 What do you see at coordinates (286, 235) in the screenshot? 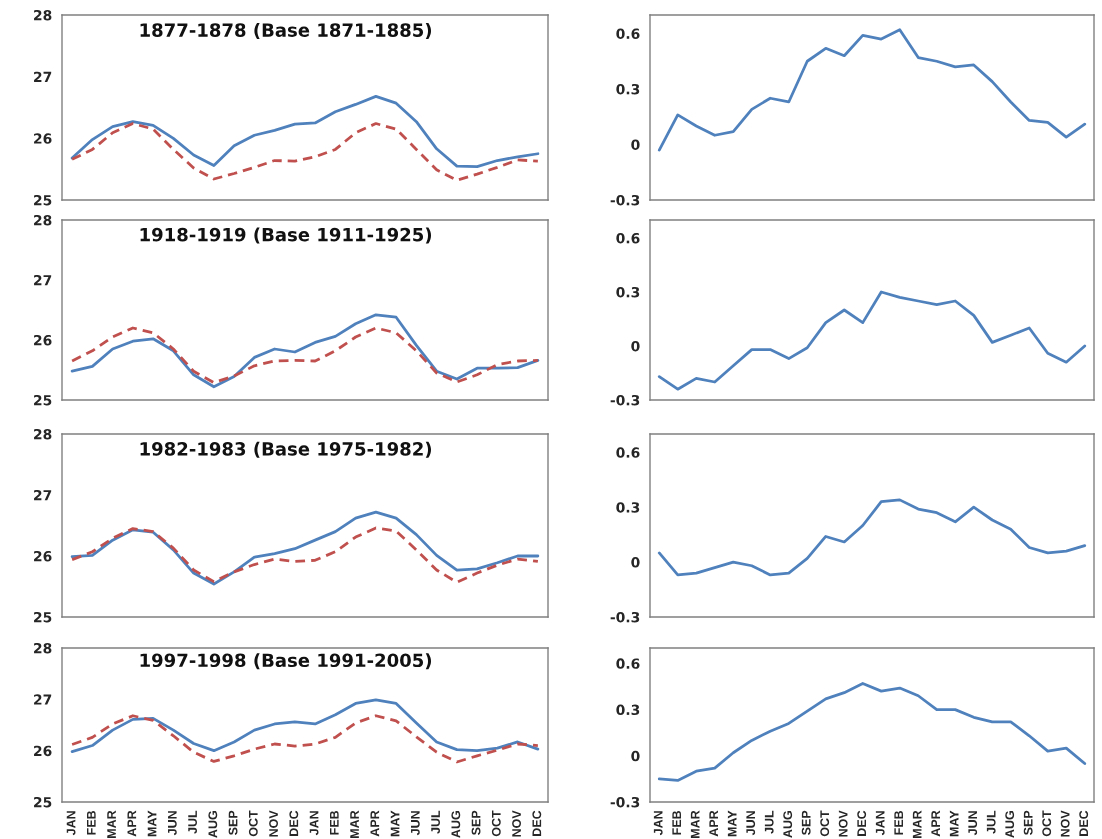
I see `chart-title: 1918-1919 (Base 1911-1925)` at bounding box center [286, 235].